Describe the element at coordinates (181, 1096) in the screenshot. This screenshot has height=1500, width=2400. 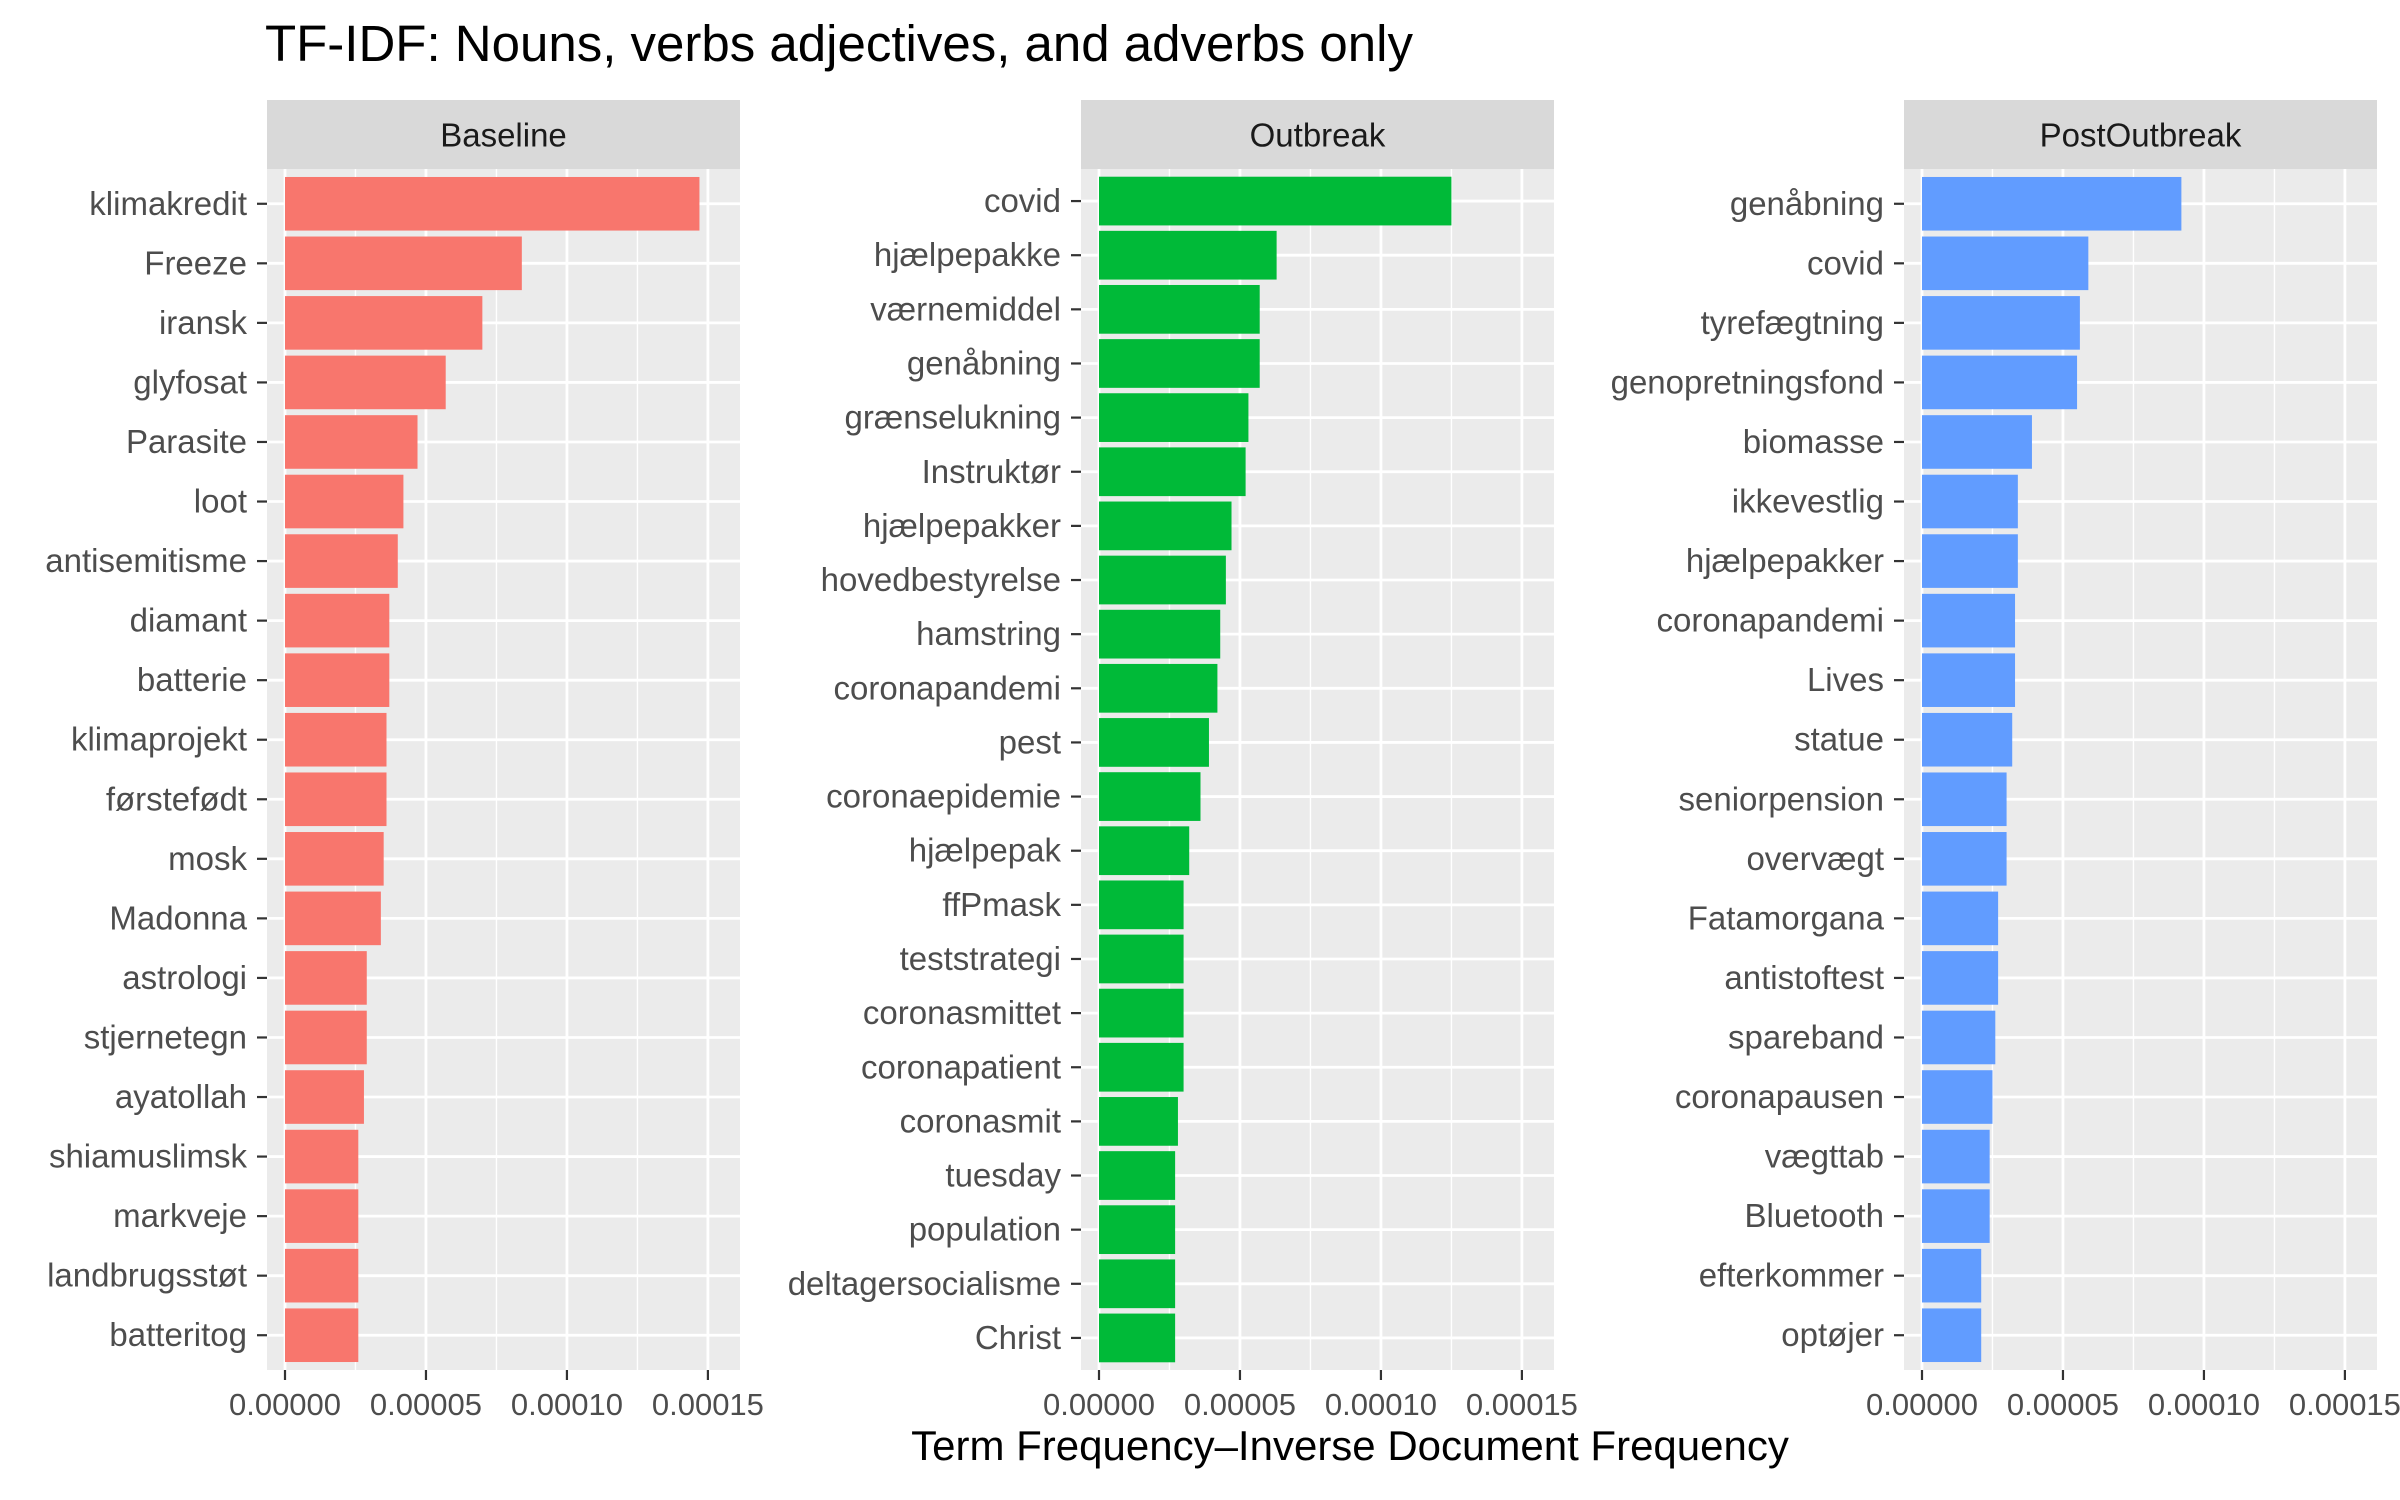
I see `y-tick-label: ayatollah` at that location.